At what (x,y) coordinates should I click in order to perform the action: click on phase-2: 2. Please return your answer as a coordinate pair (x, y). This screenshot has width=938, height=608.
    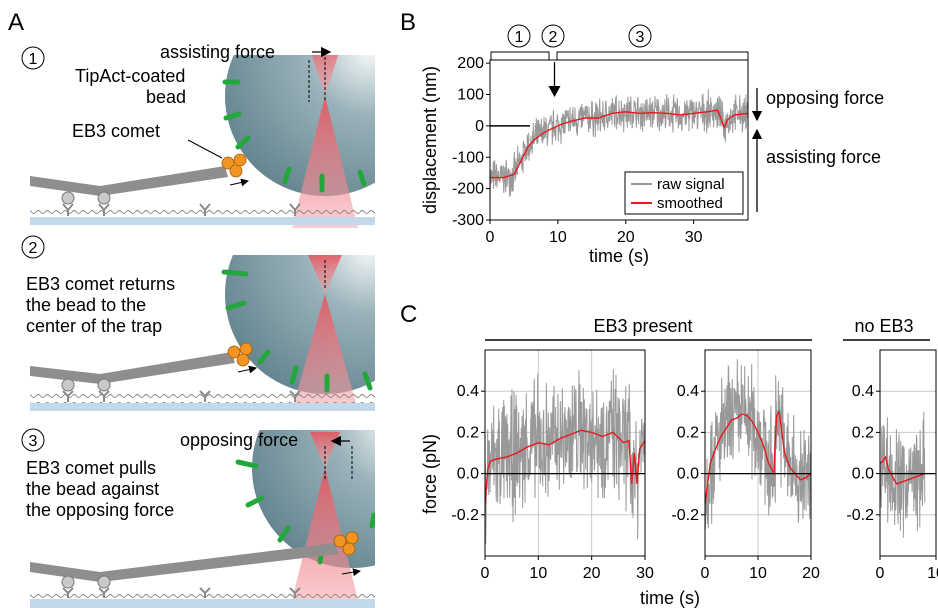
    Looking at the image, I should click on (553, 36).